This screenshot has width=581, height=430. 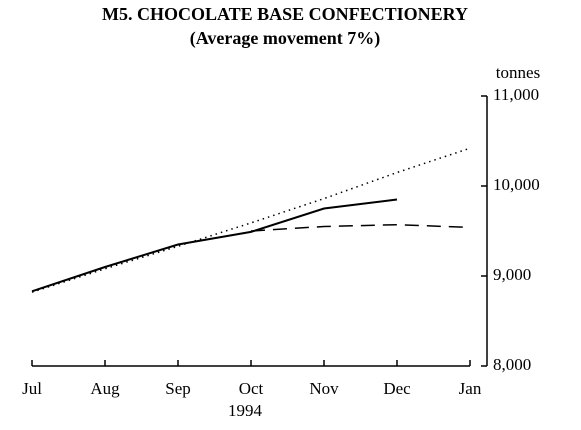 I want to click on x-tick-label: Nov, so click(x=324, y=388).